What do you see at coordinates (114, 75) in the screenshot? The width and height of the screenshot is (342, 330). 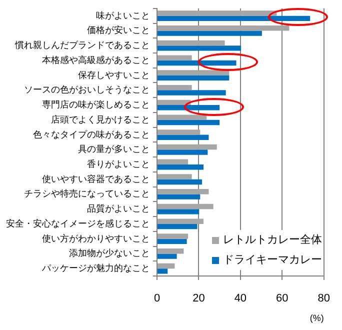 I see `y-tick-label: 保存しやすいこと` at bounding box center [114, 75].